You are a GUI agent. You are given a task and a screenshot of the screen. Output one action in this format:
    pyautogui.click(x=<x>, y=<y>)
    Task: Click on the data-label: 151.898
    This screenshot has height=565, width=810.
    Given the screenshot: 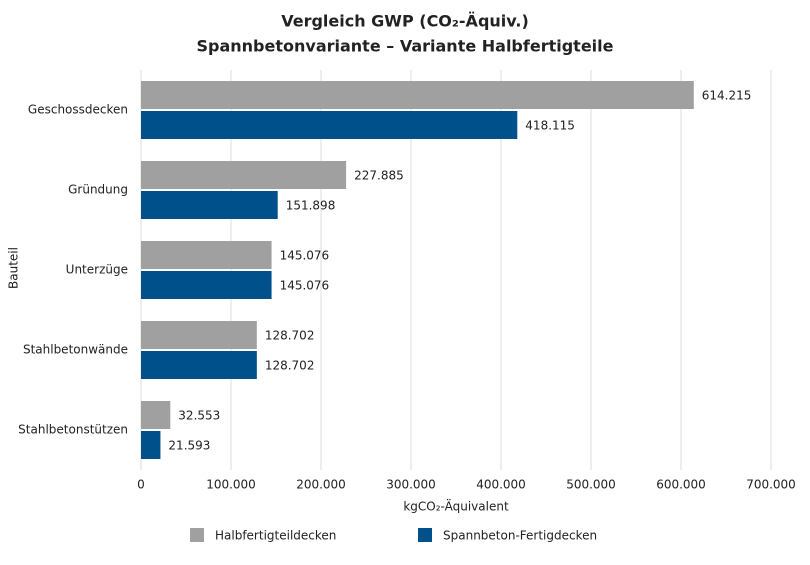 What is the action you would take?
    pyautogui.click(x=311, y=206)
    